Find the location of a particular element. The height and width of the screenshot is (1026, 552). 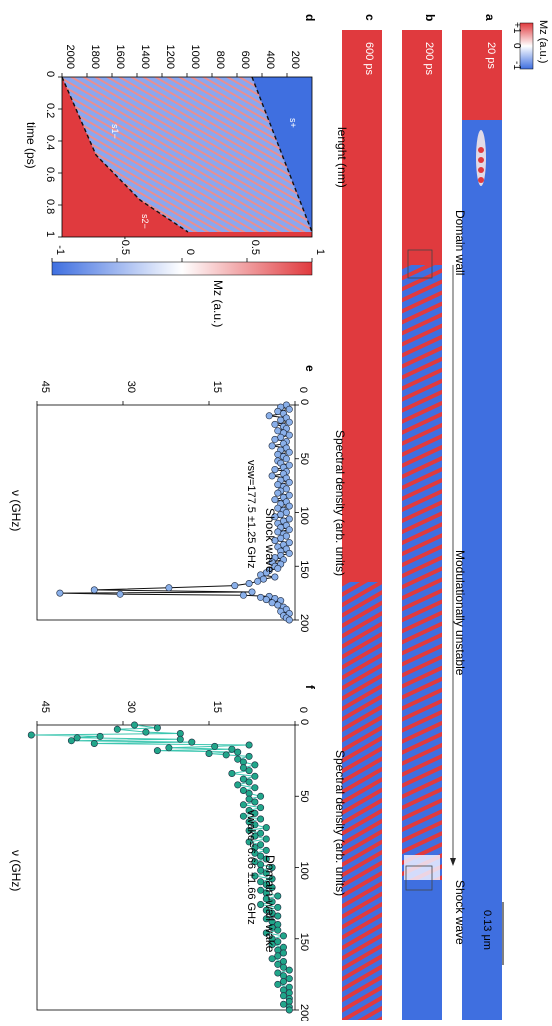

panel-f-series is located at coordinates (160, 867).